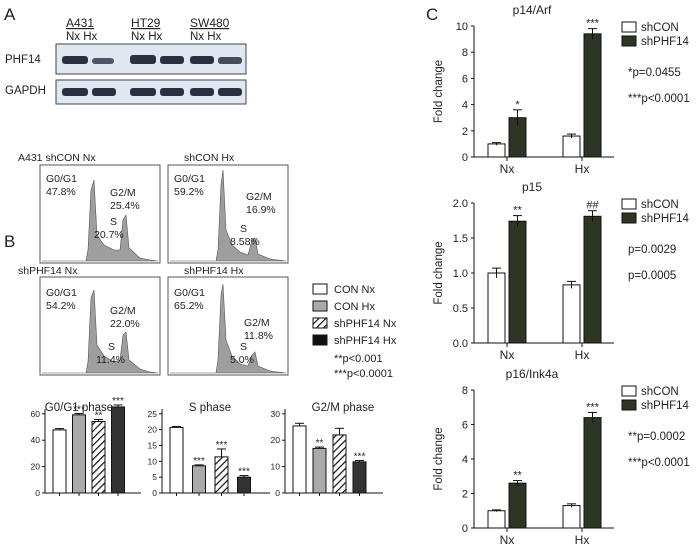 The image size is (700, 547). Describe the element at coordinates (652, 276) in the screenshot. I see `p-value-annotation: p=0.0005` at that location.